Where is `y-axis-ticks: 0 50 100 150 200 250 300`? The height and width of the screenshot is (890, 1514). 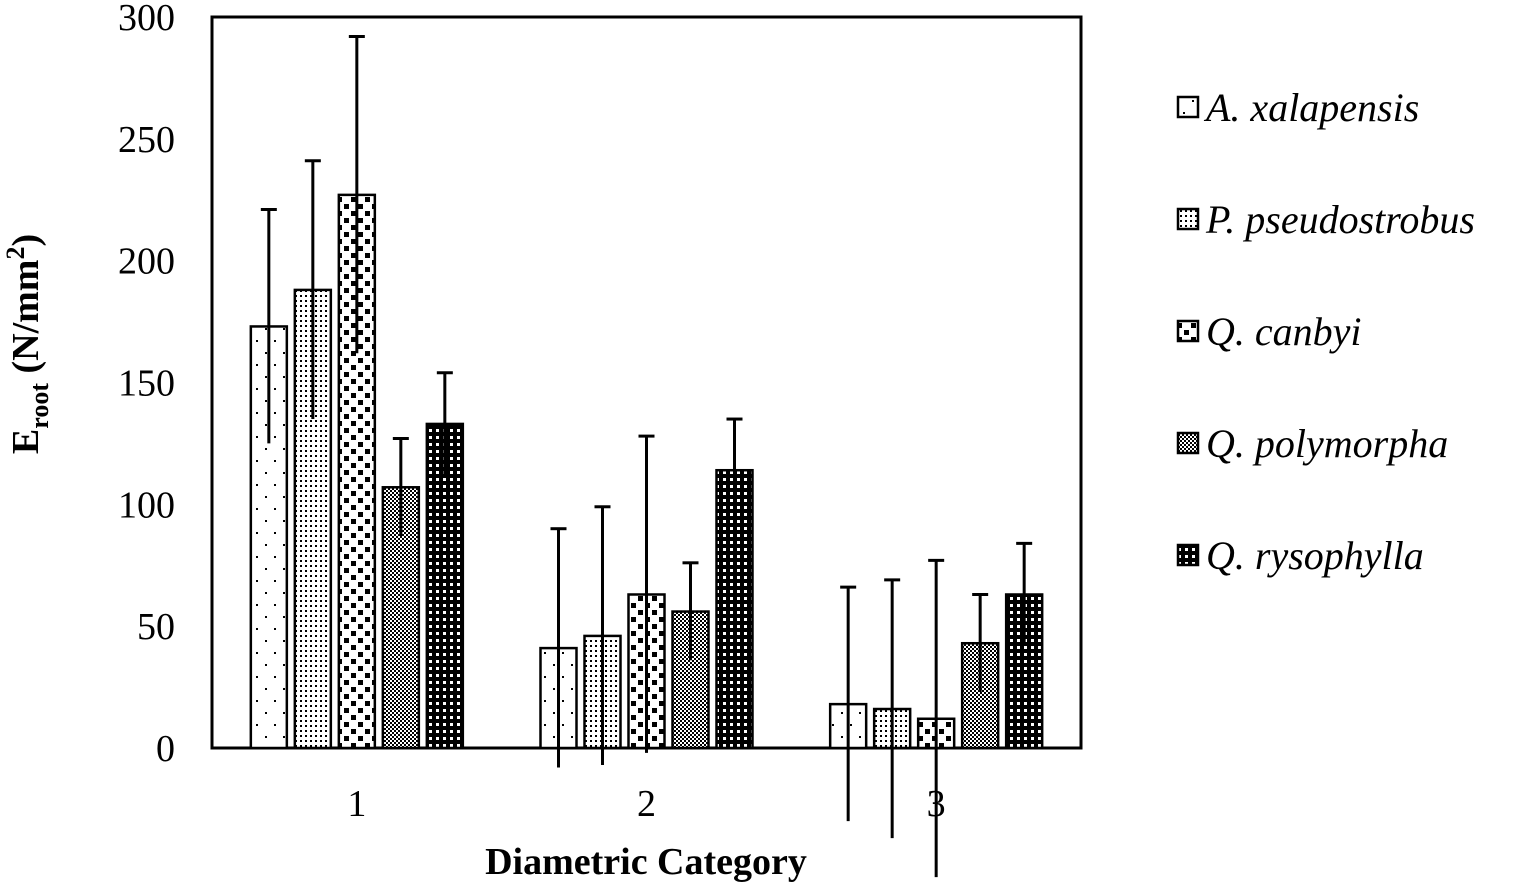
y-axis-ticks: 0 50 100 150 200 250 300 is located at coordinates (146, 385).